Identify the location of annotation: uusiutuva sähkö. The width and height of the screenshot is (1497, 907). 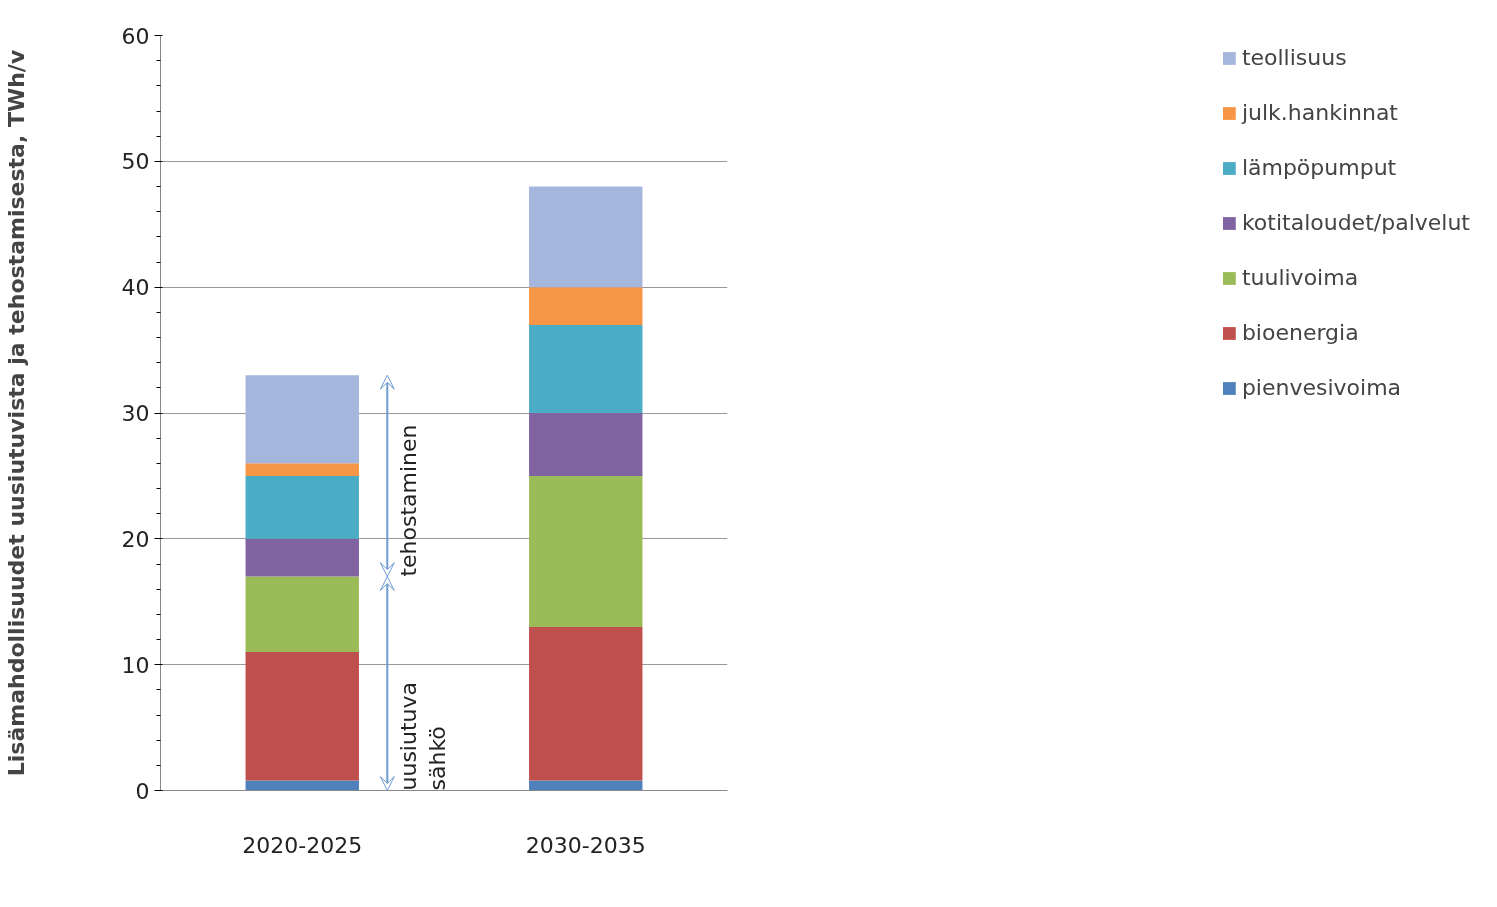
(423, 736).